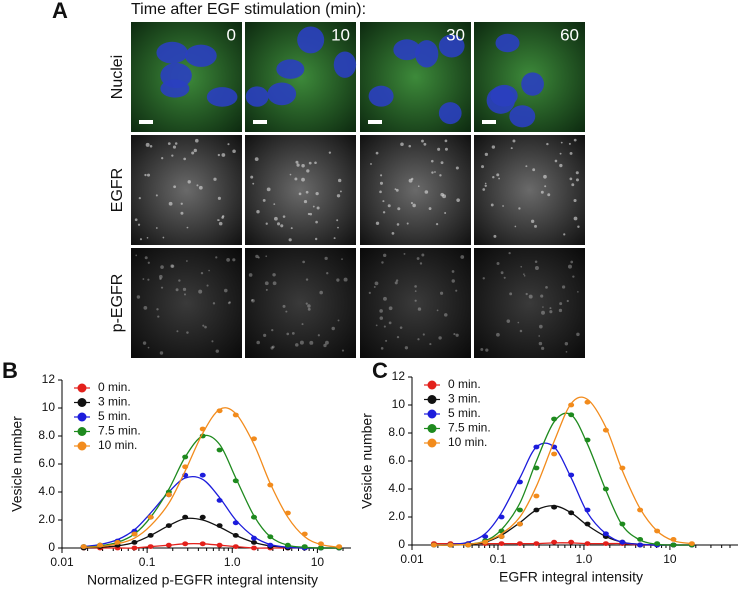 Image resolution: width=741 pixels, height=590 pixels. What do you see at coordinates (211, 512) in the screenshot?
I see `fit-curve` at bounding box center [211, 512].